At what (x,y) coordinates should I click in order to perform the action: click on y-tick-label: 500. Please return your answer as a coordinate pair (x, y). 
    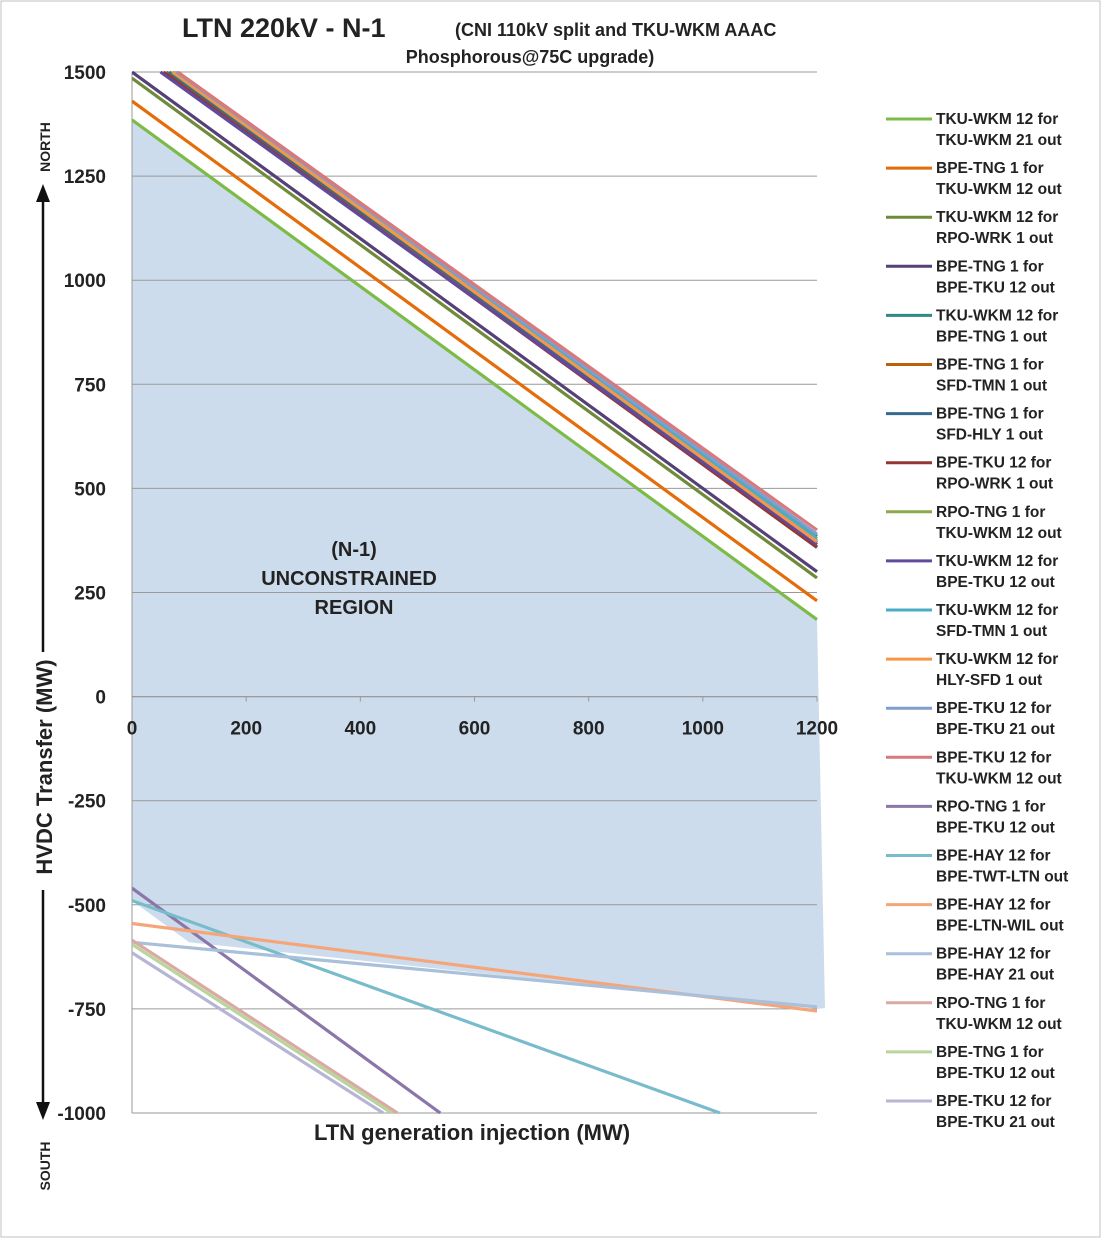
    Looking at the image, I should click on (90, 489).